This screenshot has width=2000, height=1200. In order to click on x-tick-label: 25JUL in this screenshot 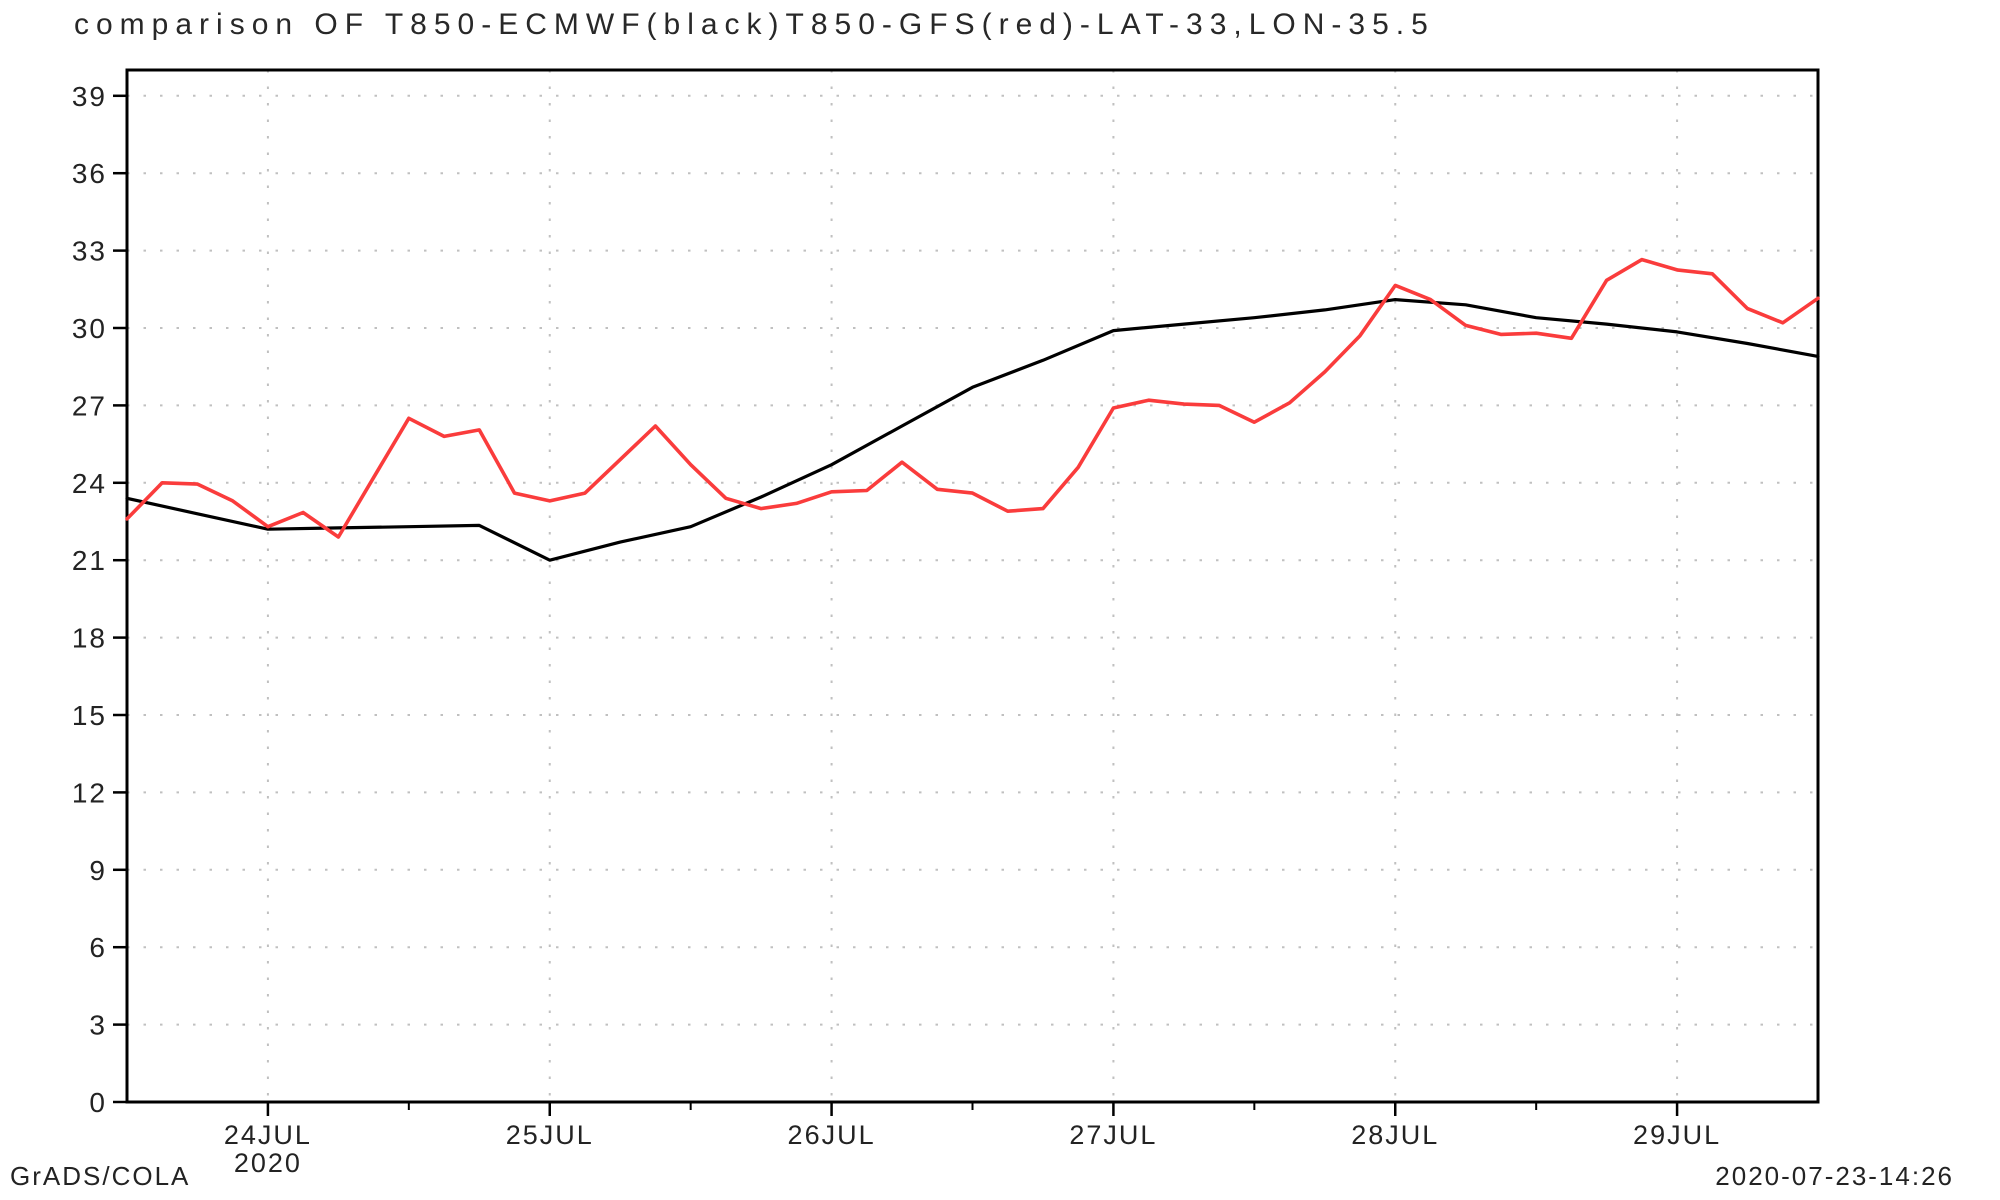, I will do `click(550, 1135)`.